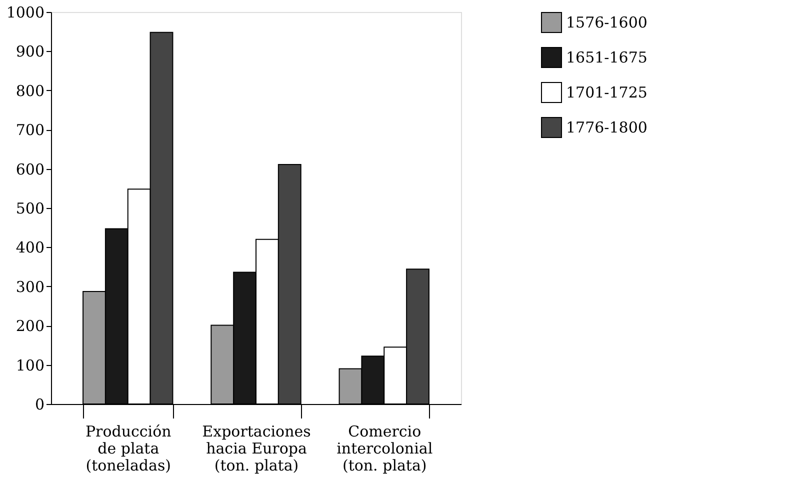 This screenshot has height=488, width=788. Describe the element at coordinates (607, 23) in the screenshot. I see `legend-label: 1576-1600` at that location.